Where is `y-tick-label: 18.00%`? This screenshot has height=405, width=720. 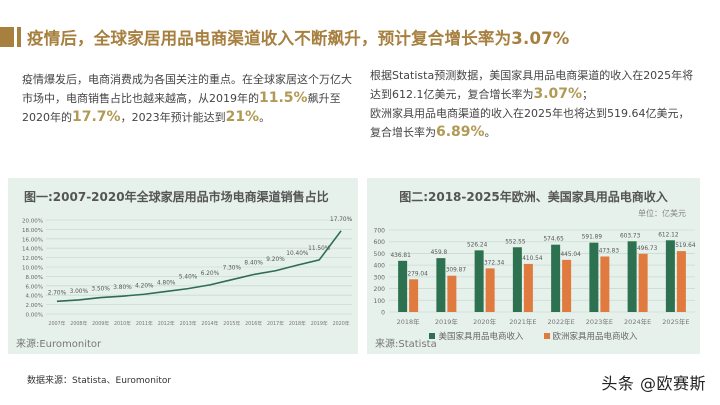
y-tick-label: 18.00% is located at coordinates (32, 231).